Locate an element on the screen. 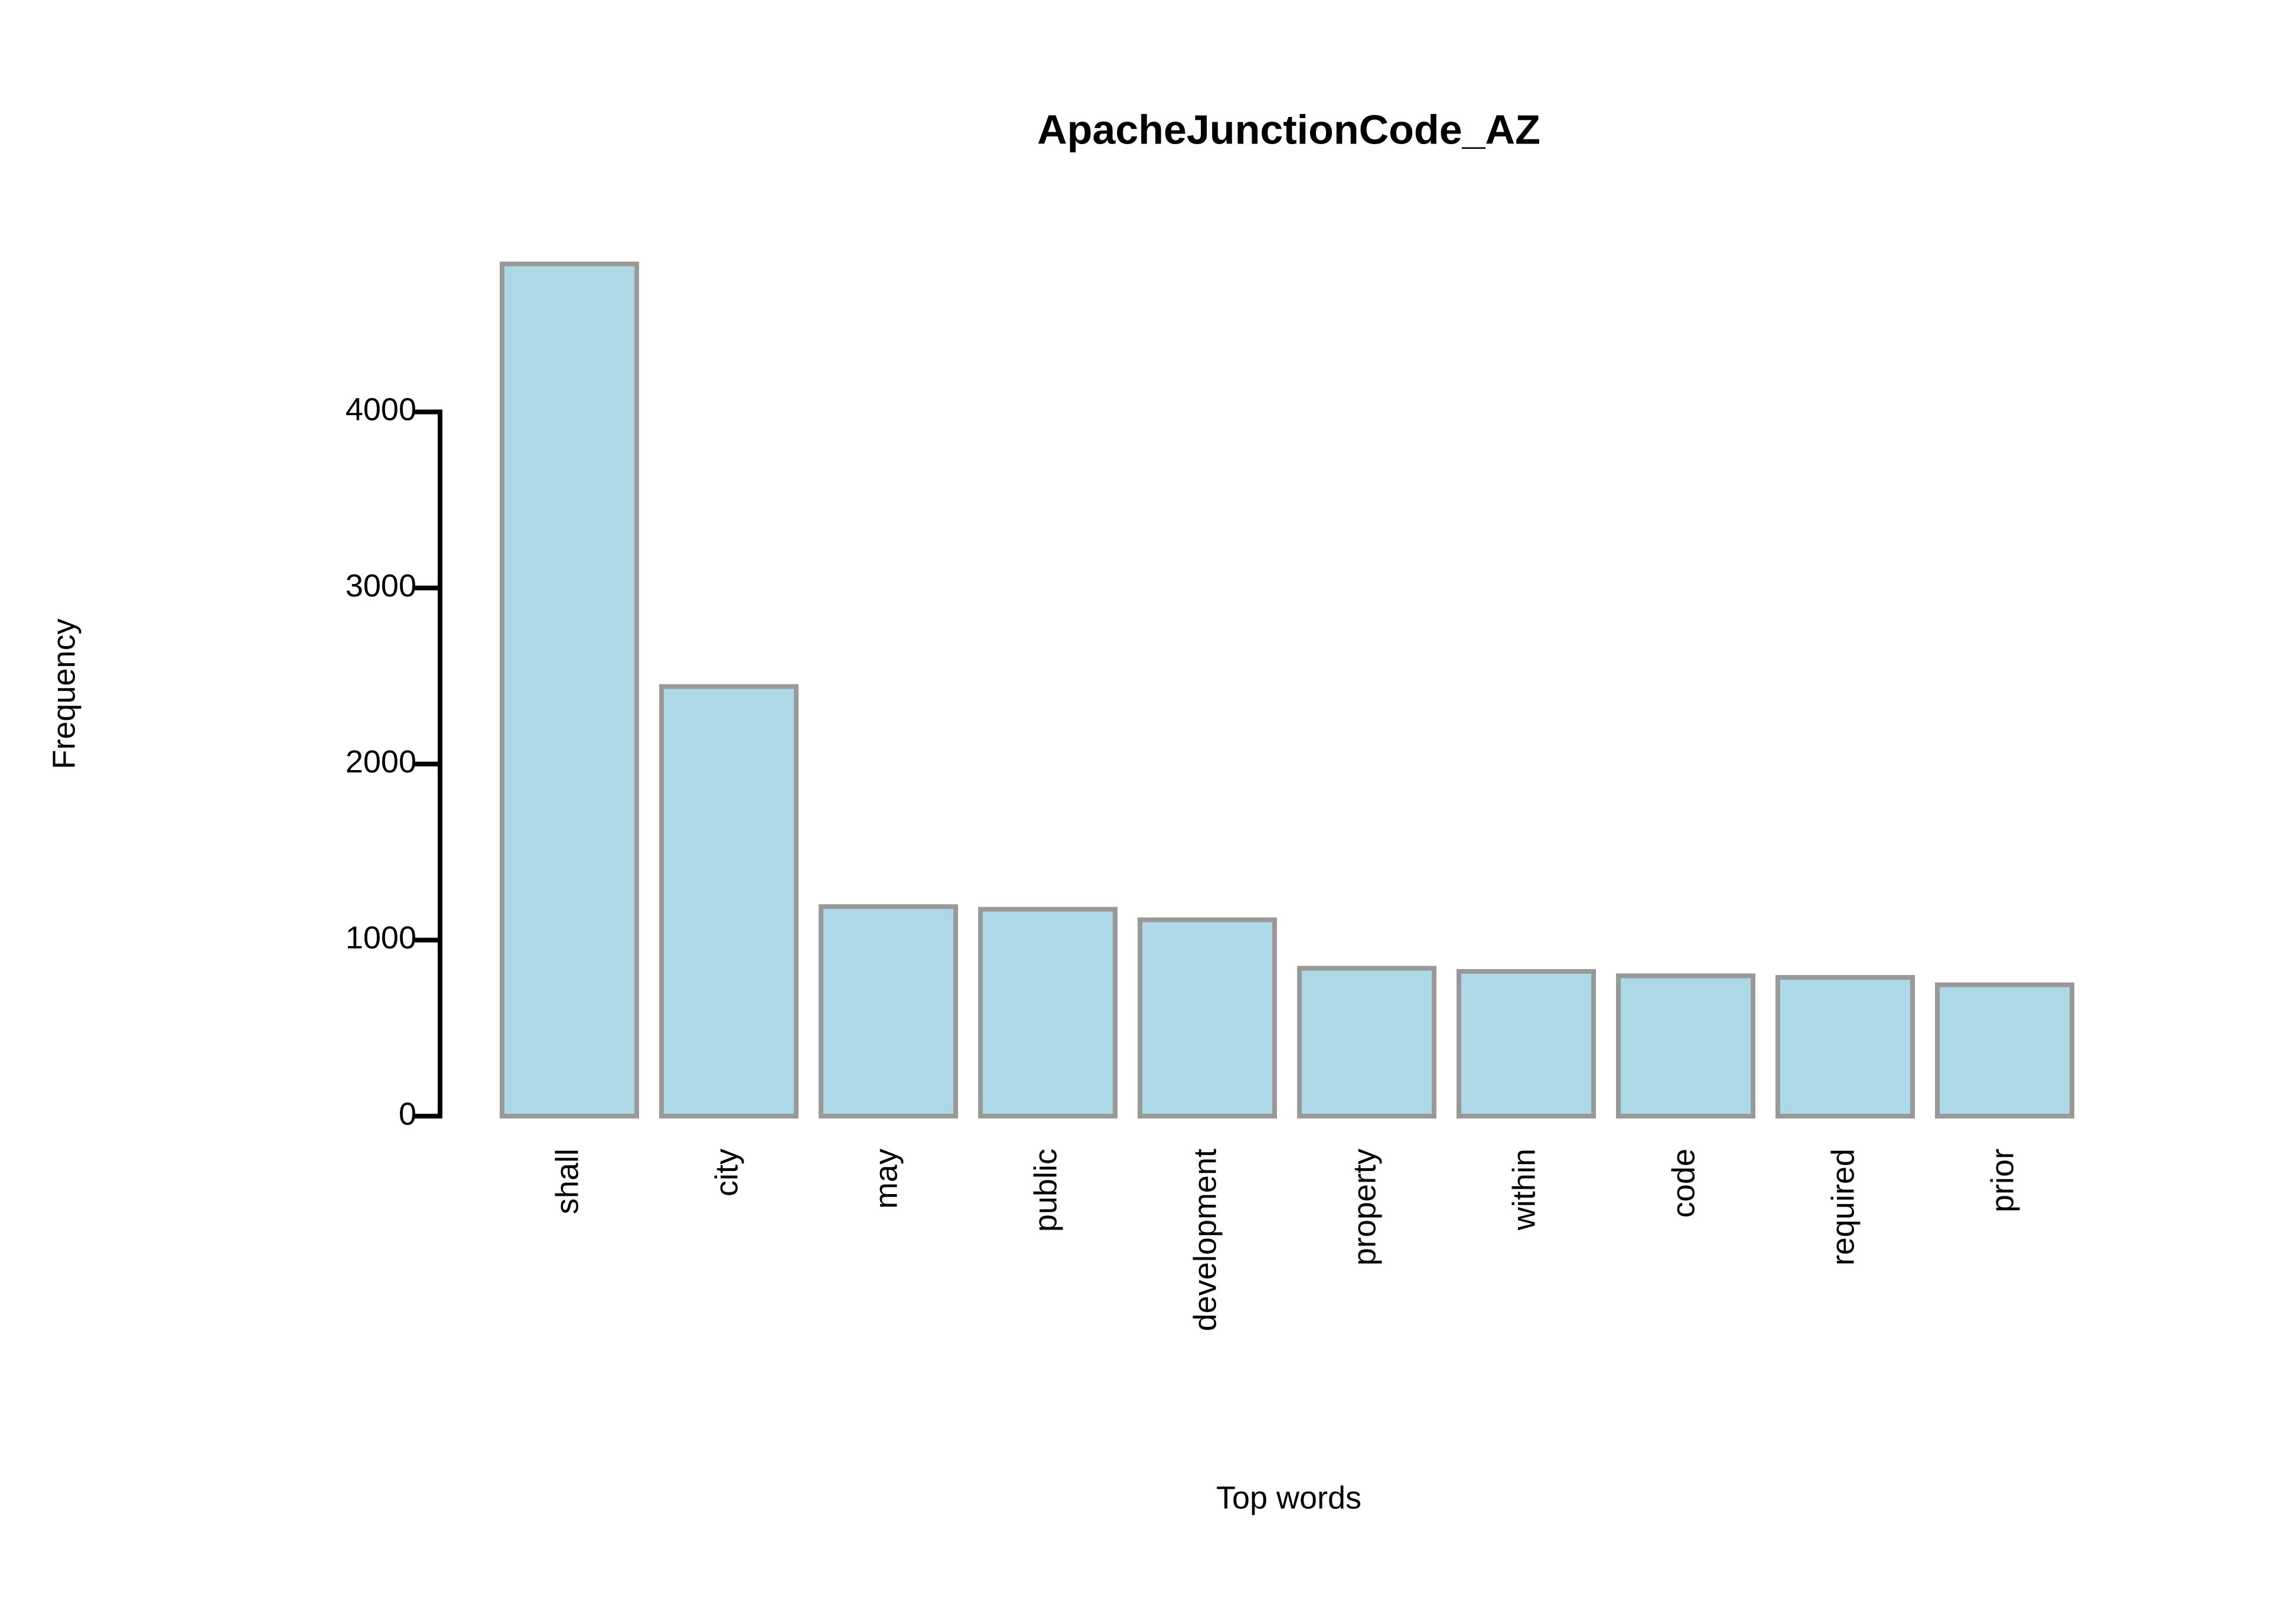 The height and width of the screenshot is (1624, 2274). chart-title: ApacheJunctionCode_AZ is located at coordinates (1288, 129).